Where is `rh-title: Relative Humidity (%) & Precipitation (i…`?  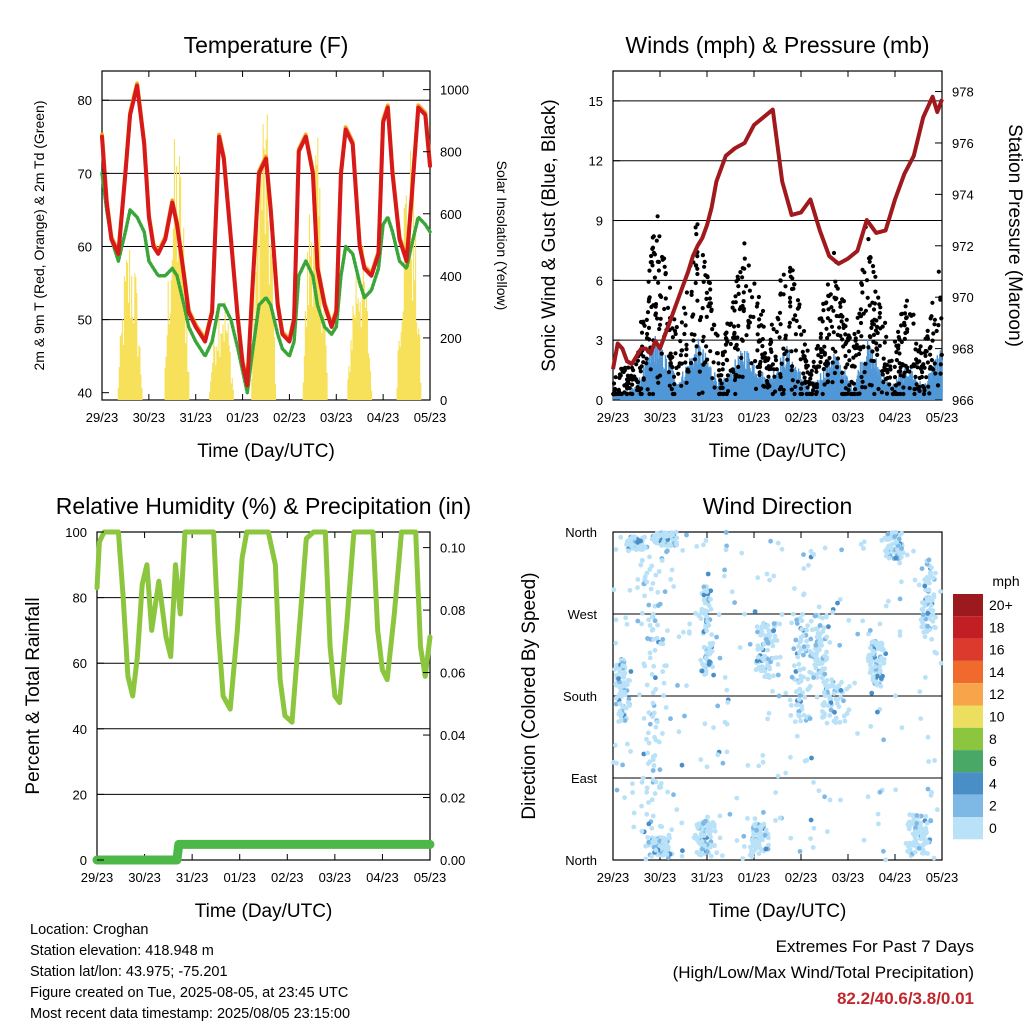
rh-title: Relative Humidity (%) & Precipitation (i… is located at coordinates (263, 506).